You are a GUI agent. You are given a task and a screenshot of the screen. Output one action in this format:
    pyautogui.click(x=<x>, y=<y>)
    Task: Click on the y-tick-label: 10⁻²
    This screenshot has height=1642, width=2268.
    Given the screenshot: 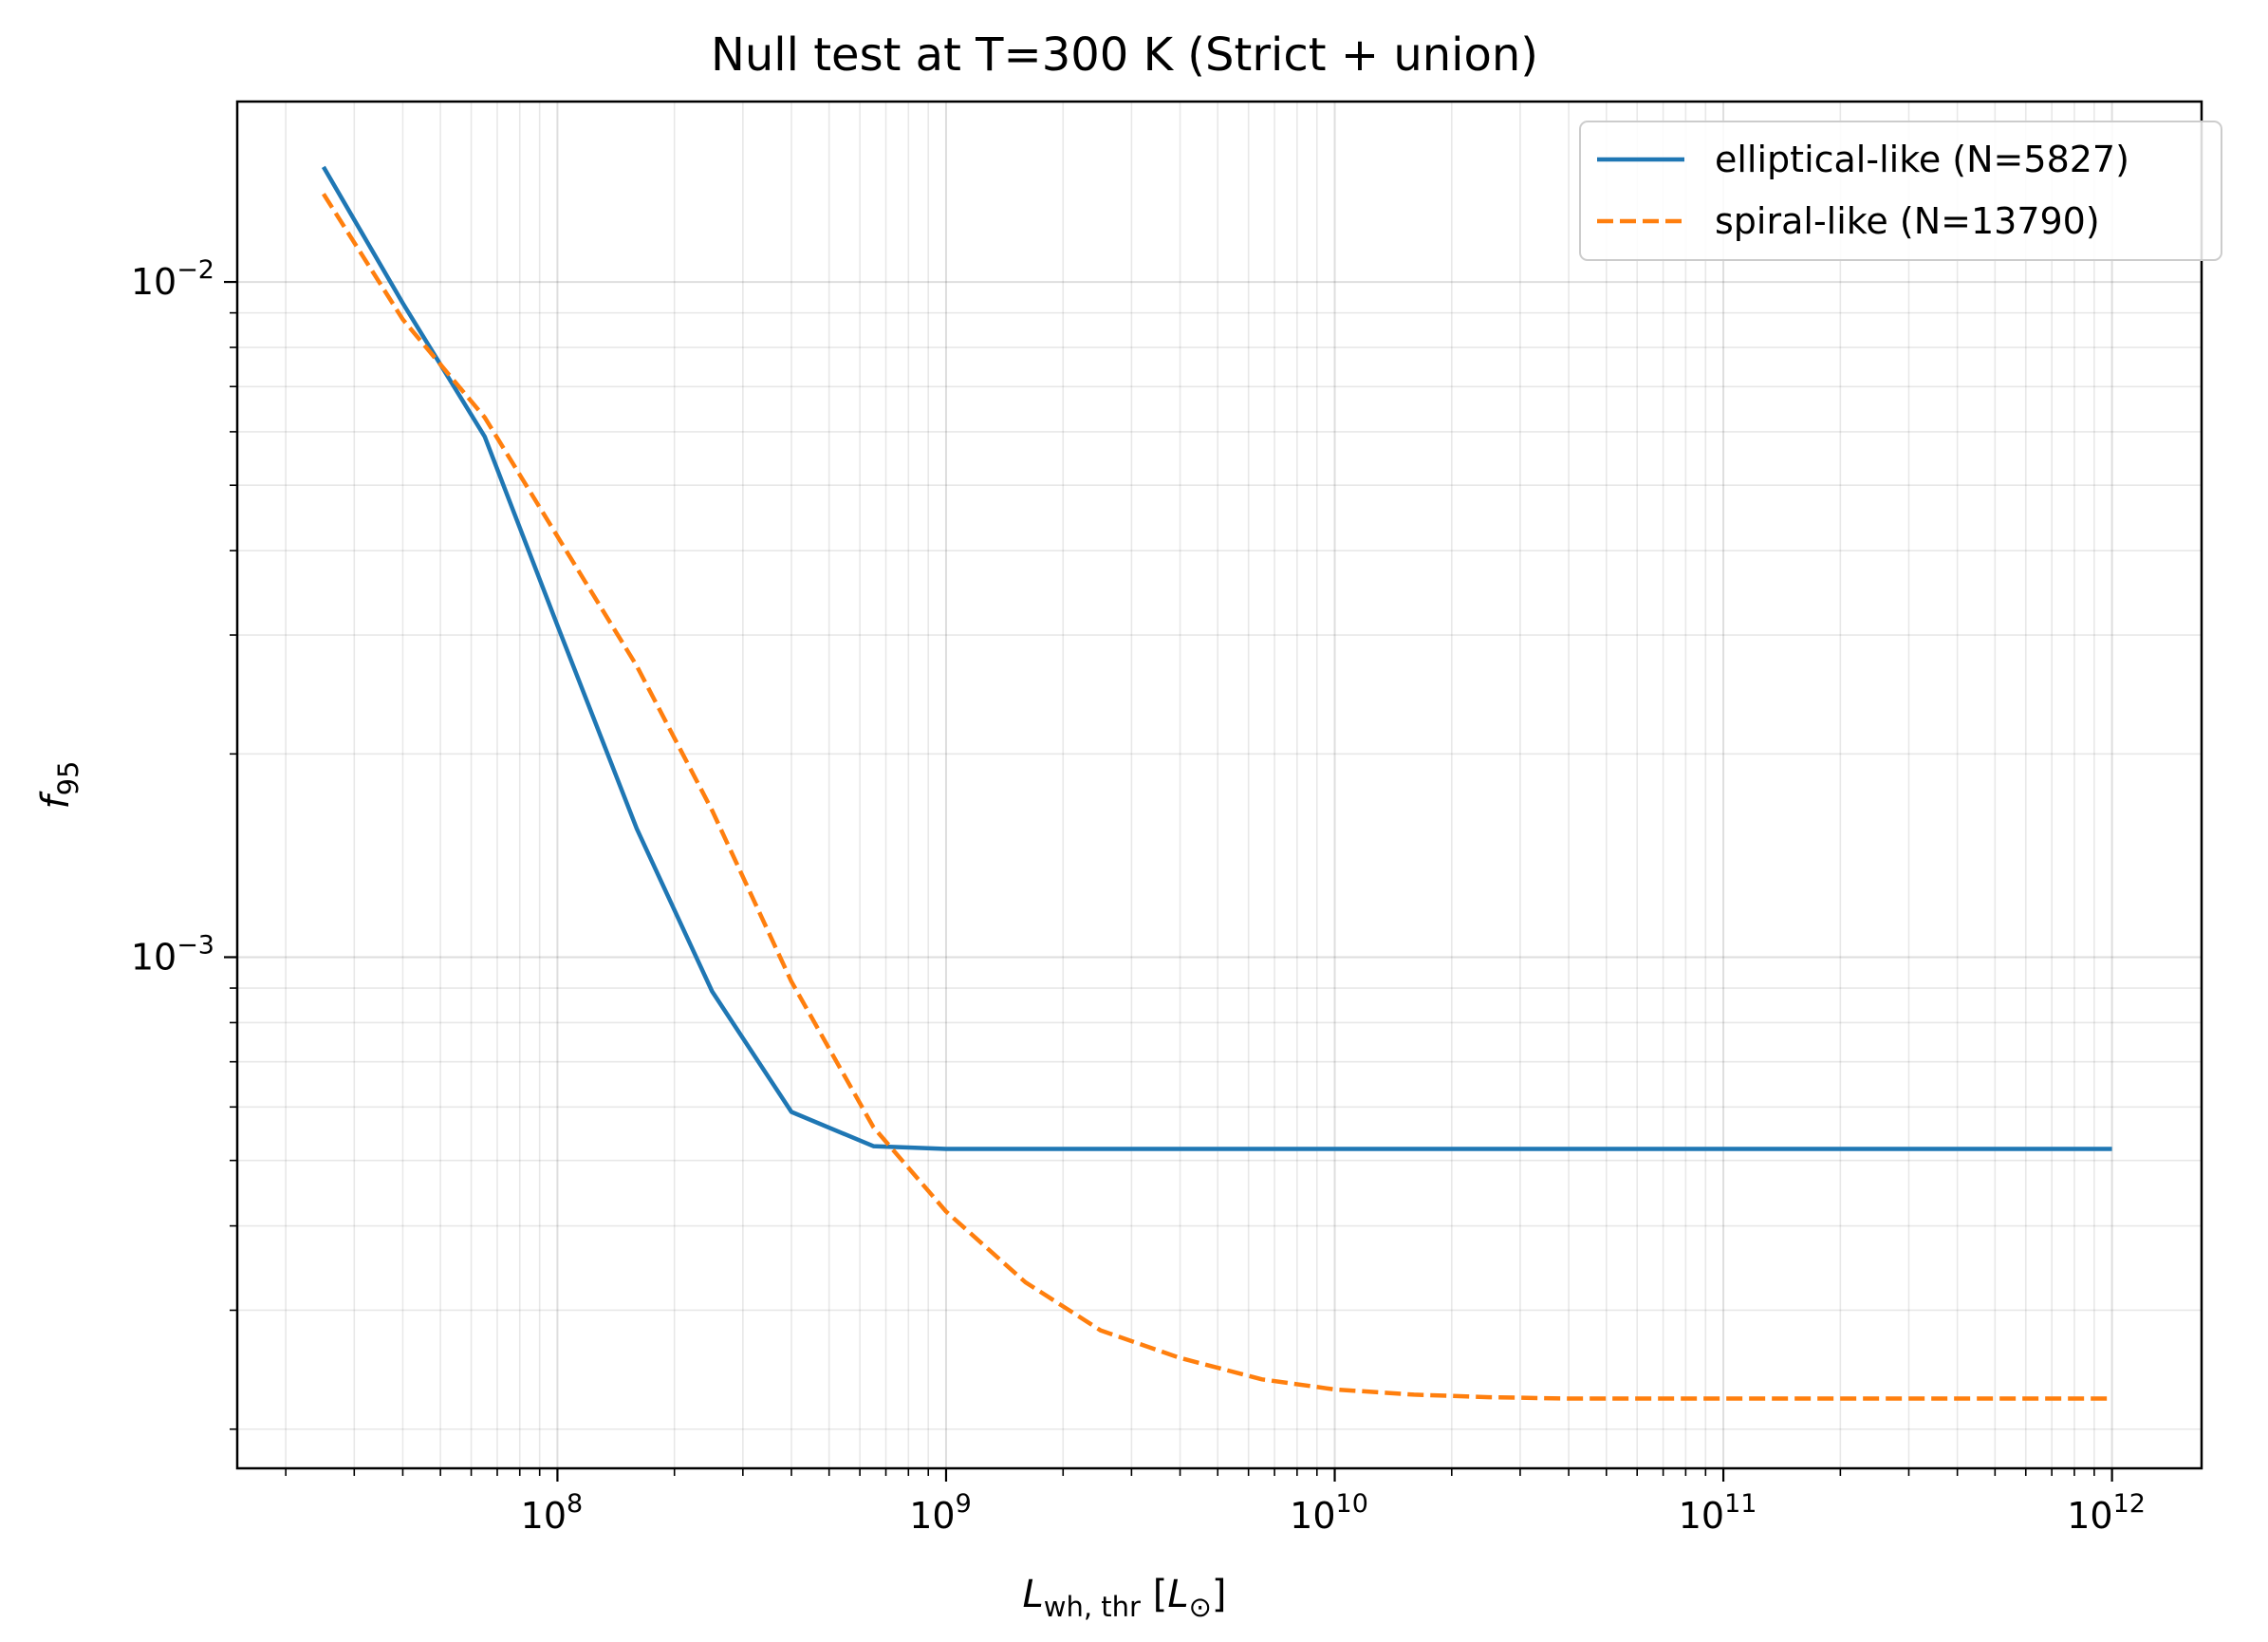 What is the action you would take?
    pyautogui.click(x=172, y=279)
    